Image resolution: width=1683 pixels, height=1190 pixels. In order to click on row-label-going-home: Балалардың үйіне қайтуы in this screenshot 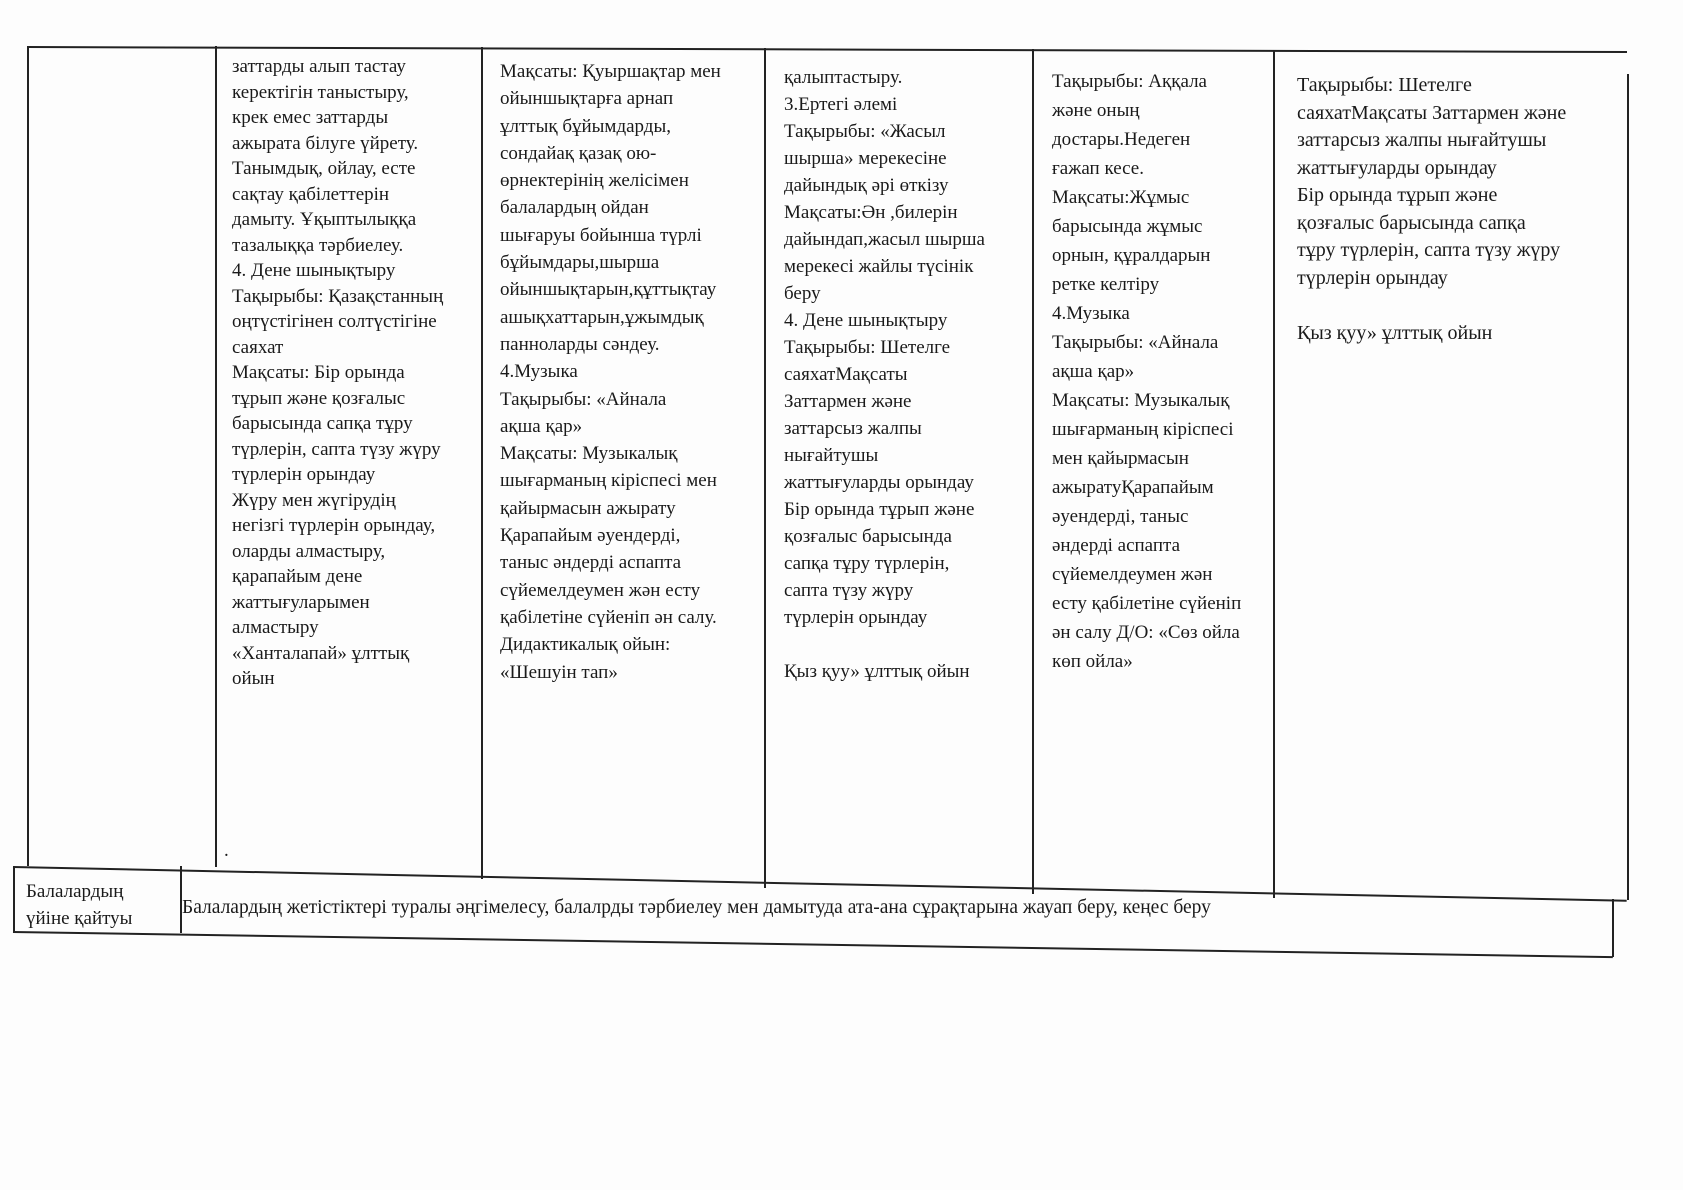, I will do `click(79, 905)`.